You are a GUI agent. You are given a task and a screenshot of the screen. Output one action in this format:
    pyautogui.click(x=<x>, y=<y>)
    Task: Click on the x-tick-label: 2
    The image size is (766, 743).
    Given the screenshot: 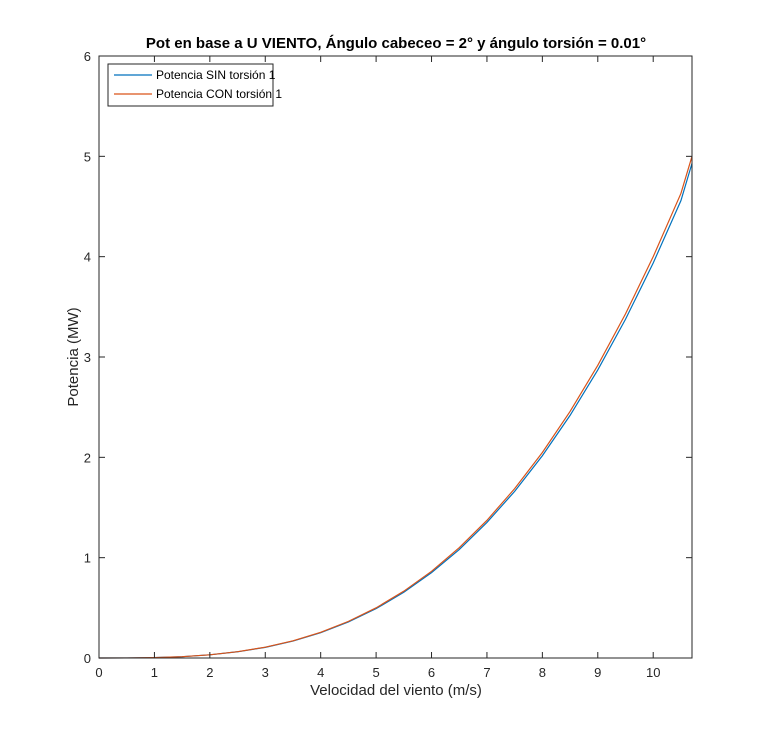 What is the action you would take?
    pyautogui.click(x=209, y=672)
    